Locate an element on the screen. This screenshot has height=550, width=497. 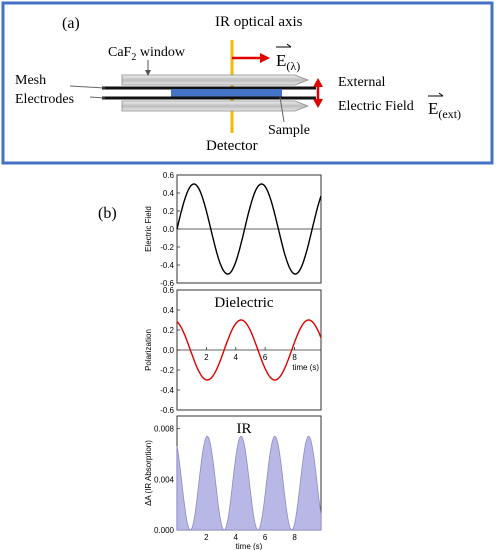
caf2-window-label: CaF2 window is located at coordinates (147, 54).